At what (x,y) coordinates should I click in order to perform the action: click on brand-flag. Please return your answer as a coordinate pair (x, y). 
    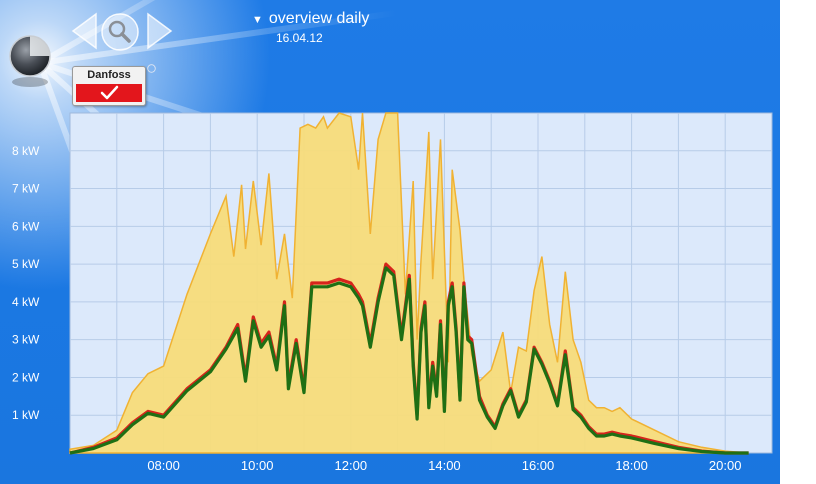
    Looking at the image, I should click on (109, 93).